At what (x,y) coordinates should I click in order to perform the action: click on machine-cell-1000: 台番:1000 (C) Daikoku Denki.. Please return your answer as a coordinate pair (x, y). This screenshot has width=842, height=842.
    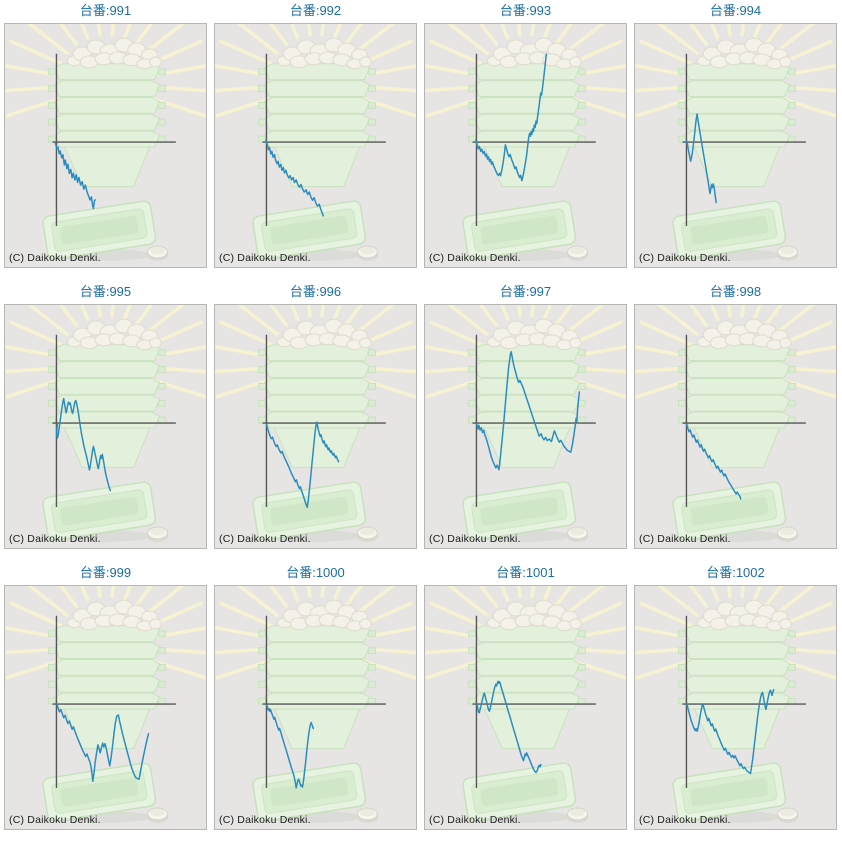
    Looking at the image, I should click on (315, 697).